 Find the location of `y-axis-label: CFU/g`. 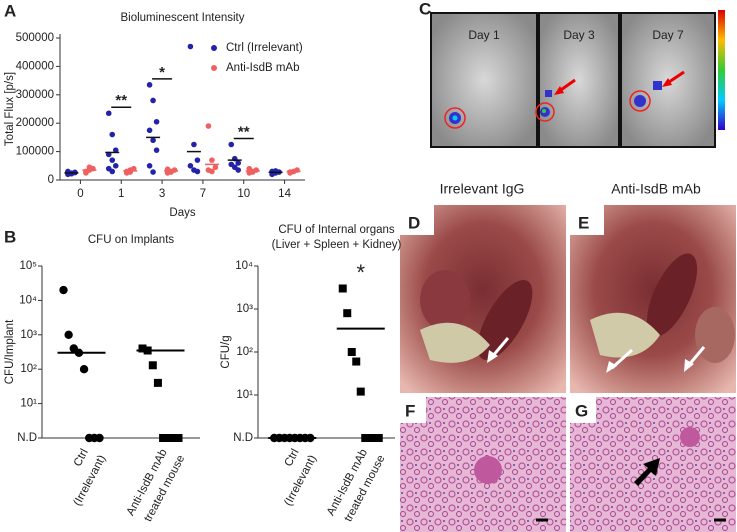

y-axis-label: CFU/g is located at coordinates (226, 351).